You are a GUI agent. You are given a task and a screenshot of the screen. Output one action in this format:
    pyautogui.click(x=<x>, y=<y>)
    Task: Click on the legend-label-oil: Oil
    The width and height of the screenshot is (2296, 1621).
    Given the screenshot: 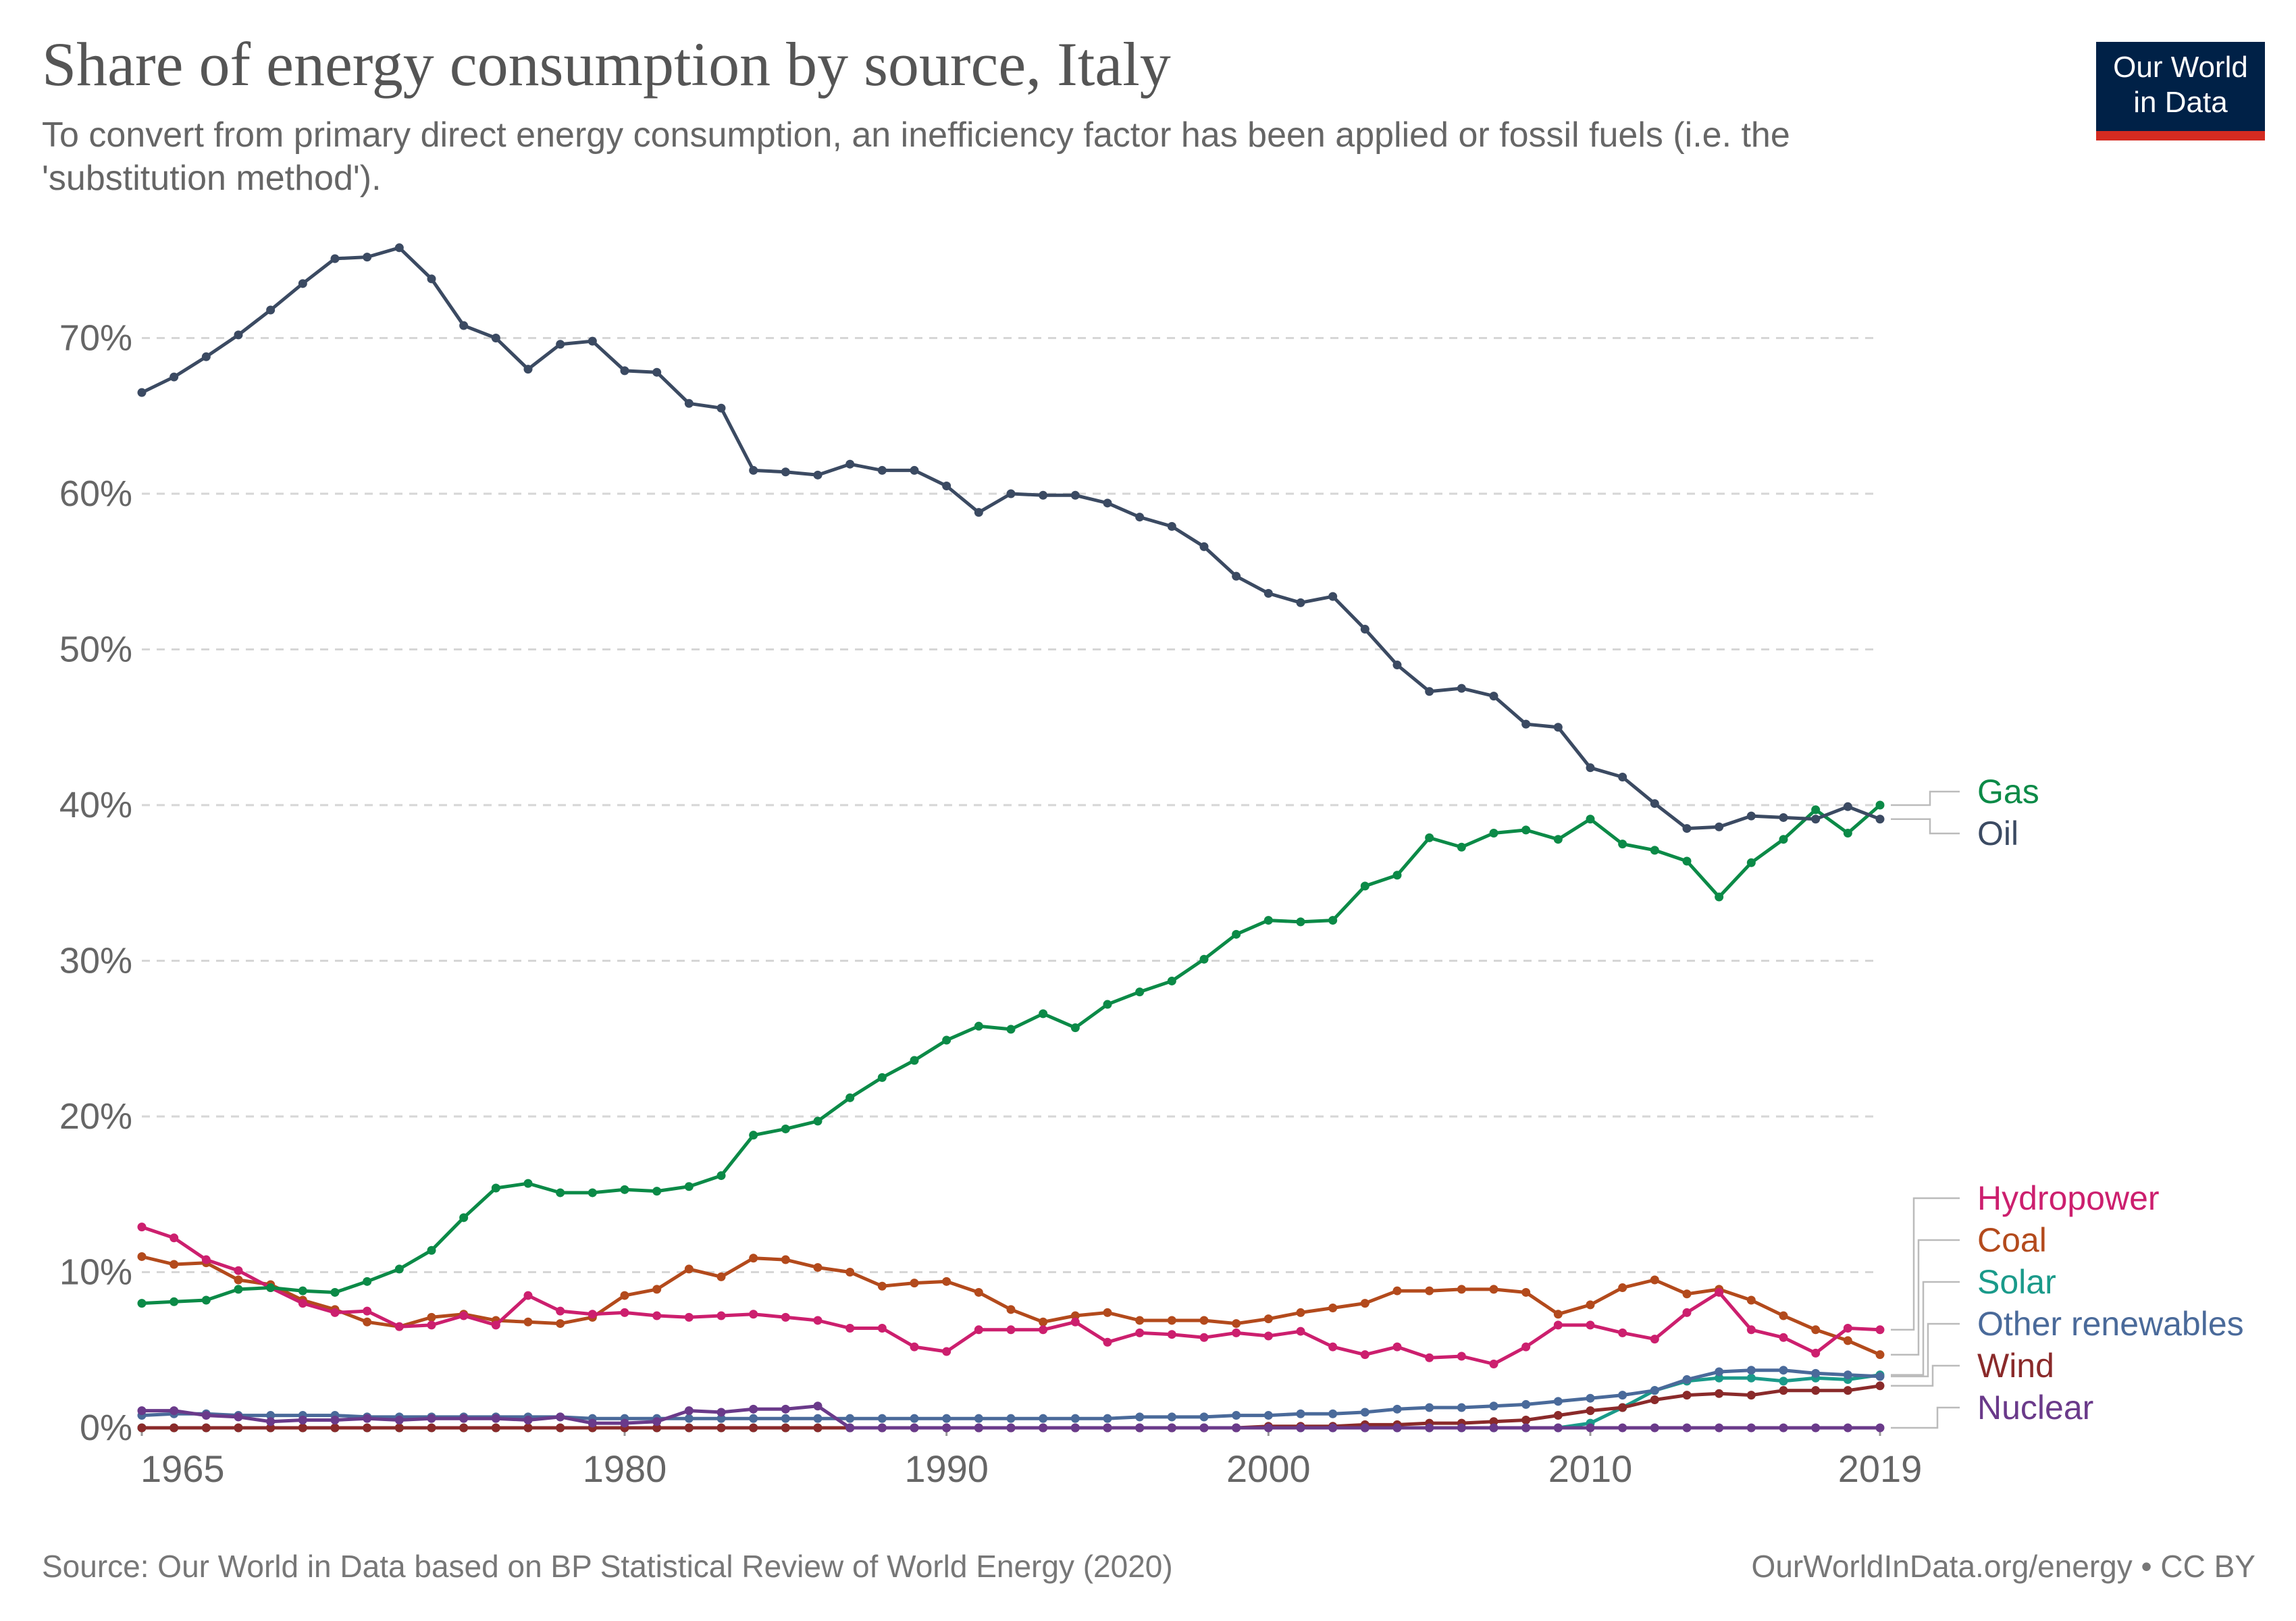 What is the action you would take?
    pyautogui.click(x=1998, y=833)
    